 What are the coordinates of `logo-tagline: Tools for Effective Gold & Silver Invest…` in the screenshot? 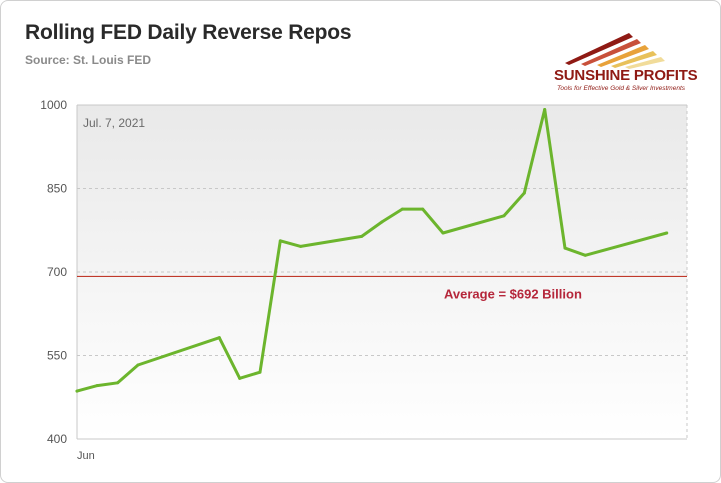 It's located at (621, 88).